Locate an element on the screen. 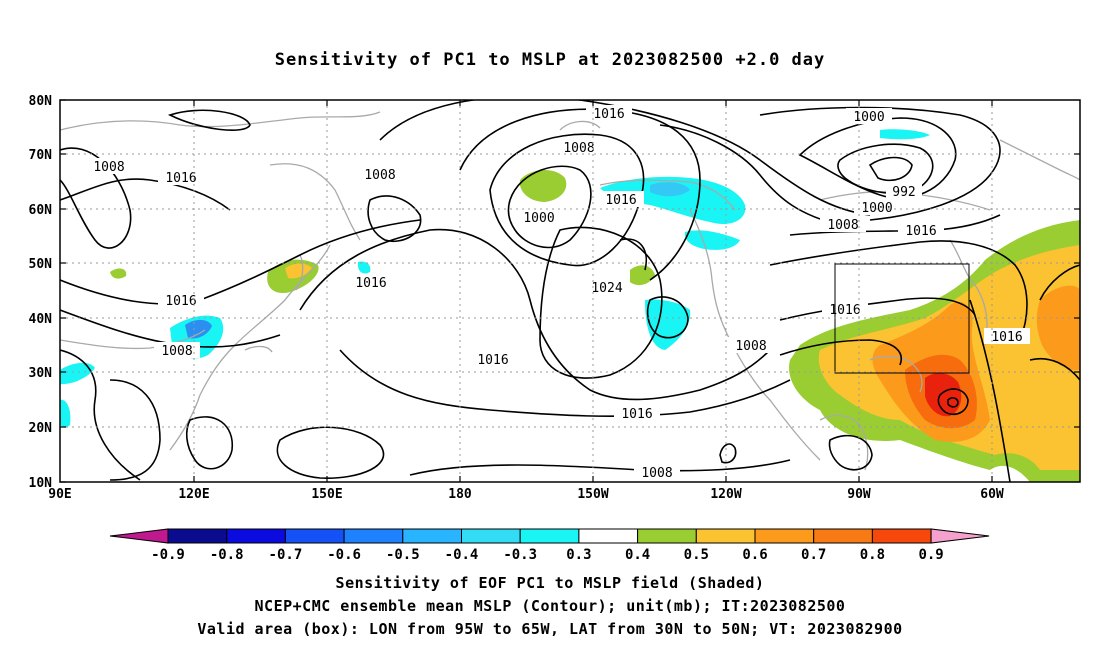 The height and width of the screenshot is (650, 1100). colorbar-tick-label: -0.5 is located at coordinates (403, 555).